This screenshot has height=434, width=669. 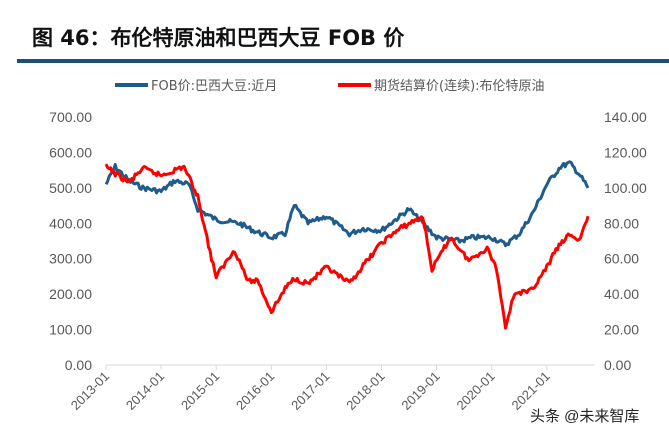 What do you see at coordinates (90, 391) in the screenshot?
I see `x-tick-label: 2013-01` at bounding box center [90, 391].